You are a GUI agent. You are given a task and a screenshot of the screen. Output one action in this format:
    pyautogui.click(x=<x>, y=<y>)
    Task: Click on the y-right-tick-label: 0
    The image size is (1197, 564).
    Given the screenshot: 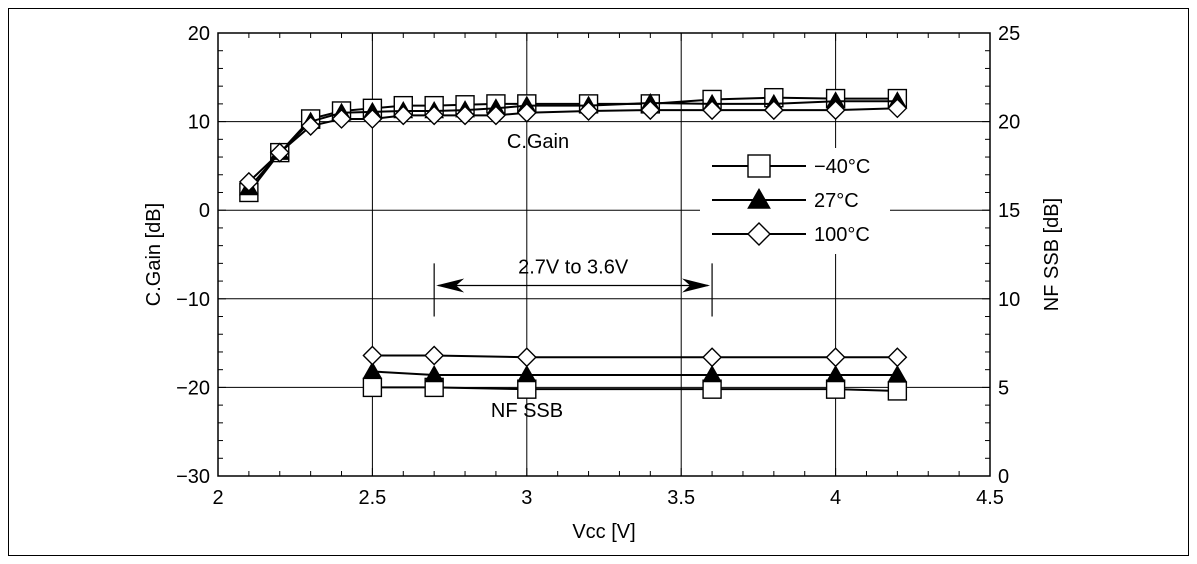 What is the action you would take?
    pyautogui.click(x=1003, y=477)
    